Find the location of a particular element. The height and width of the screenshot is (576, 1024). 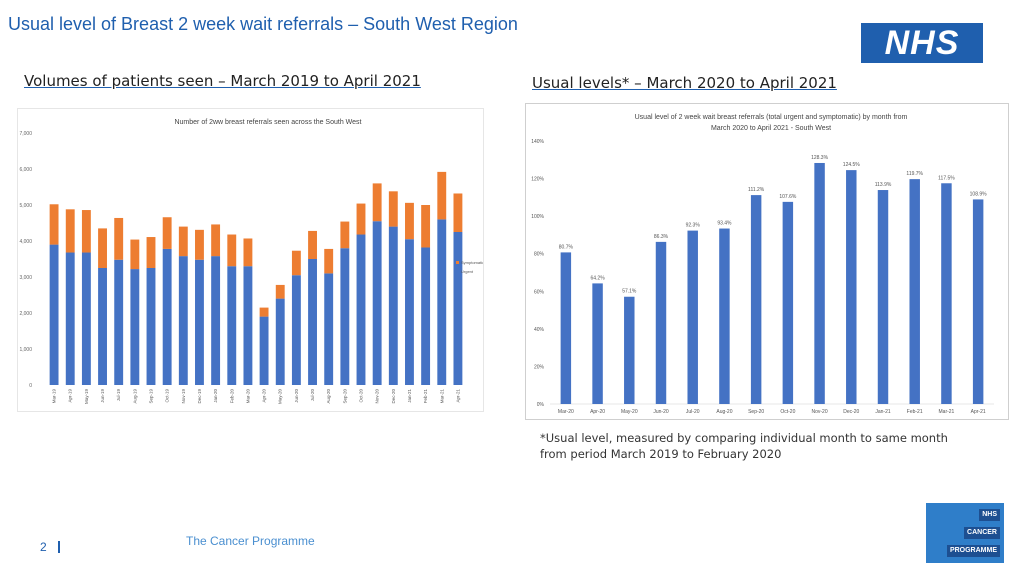

x-tick-label: Oct-20 is located at coordinates (361, 396).